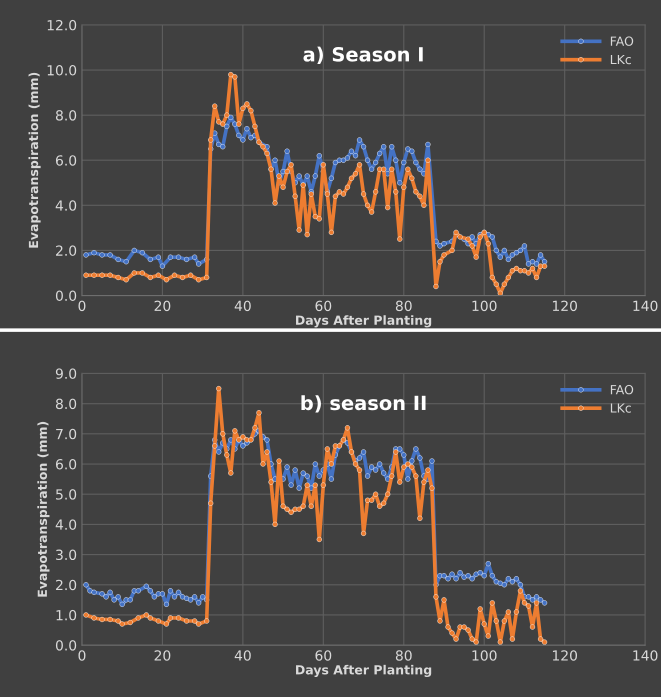  Describe the element at coordinates (66, 373) in the screenshot. I see `y-tick-label: 9.0` at that location.